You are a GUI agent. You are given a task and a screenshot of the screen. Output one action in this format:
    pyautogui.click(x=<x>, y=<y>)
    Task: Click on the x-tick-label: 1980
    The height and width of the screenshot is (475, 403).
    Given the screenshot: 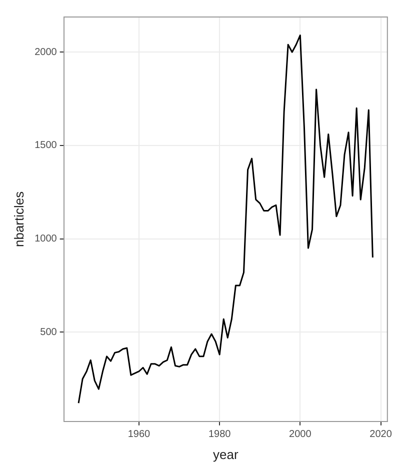 What is the action you would take?
    pyautogui.click(x=220, y=434)
    